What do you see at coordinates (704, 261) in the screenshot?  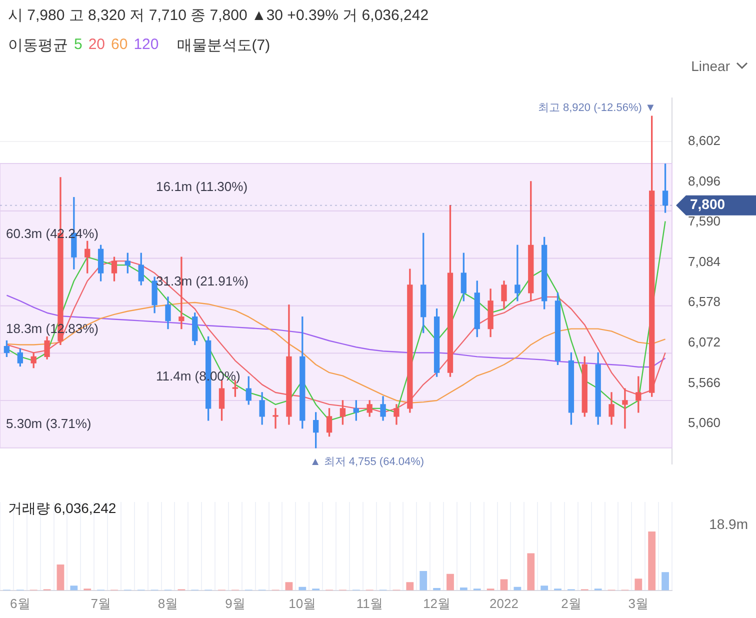 I see `y-tick-label: 7,084` at bounding box center [704, 261].